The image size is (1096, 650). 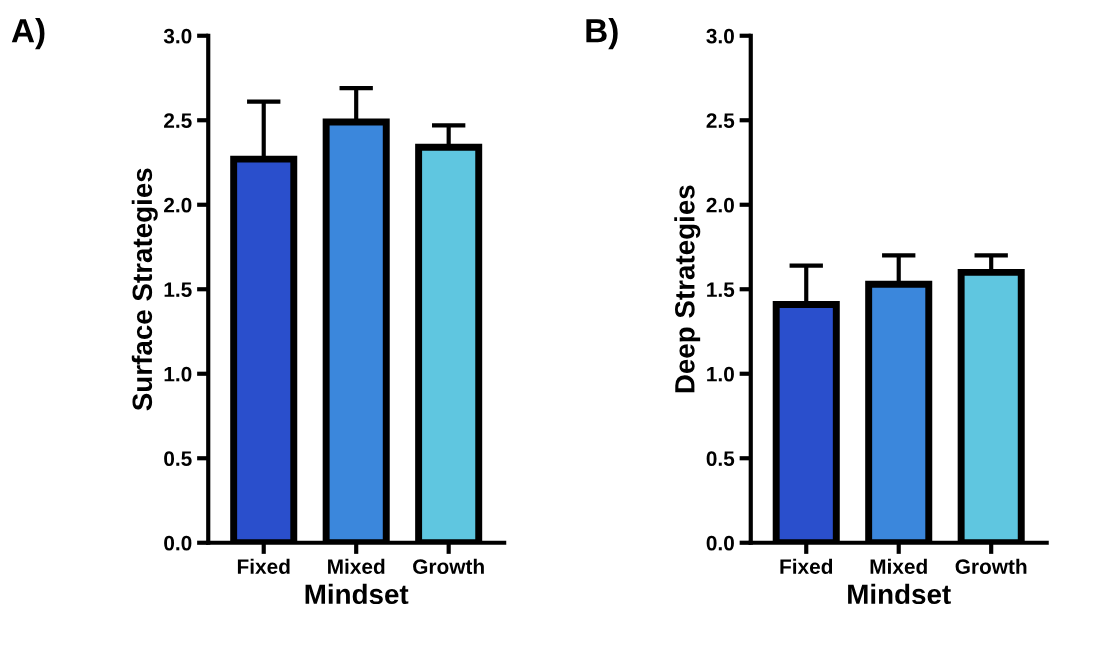 I want to click on y-axis-title: Surface Strategies, so click(x=144, y=289).